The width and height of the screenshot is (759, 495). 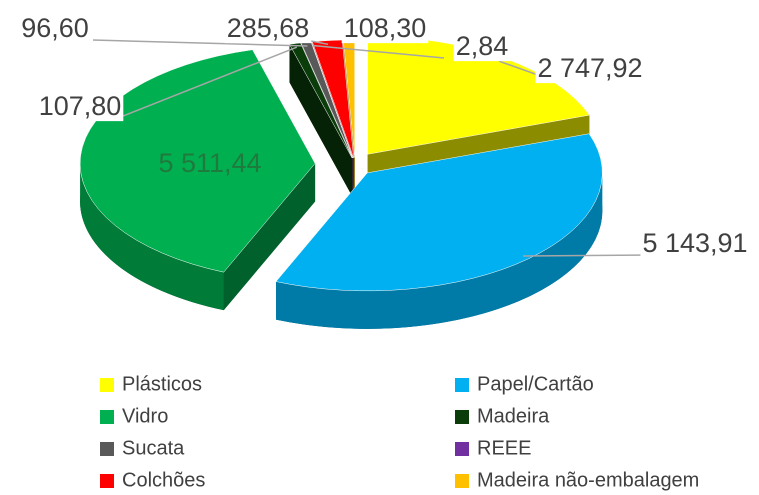 I want to click on legend-label: Papel/Cartão, so click(x=535, y=384).